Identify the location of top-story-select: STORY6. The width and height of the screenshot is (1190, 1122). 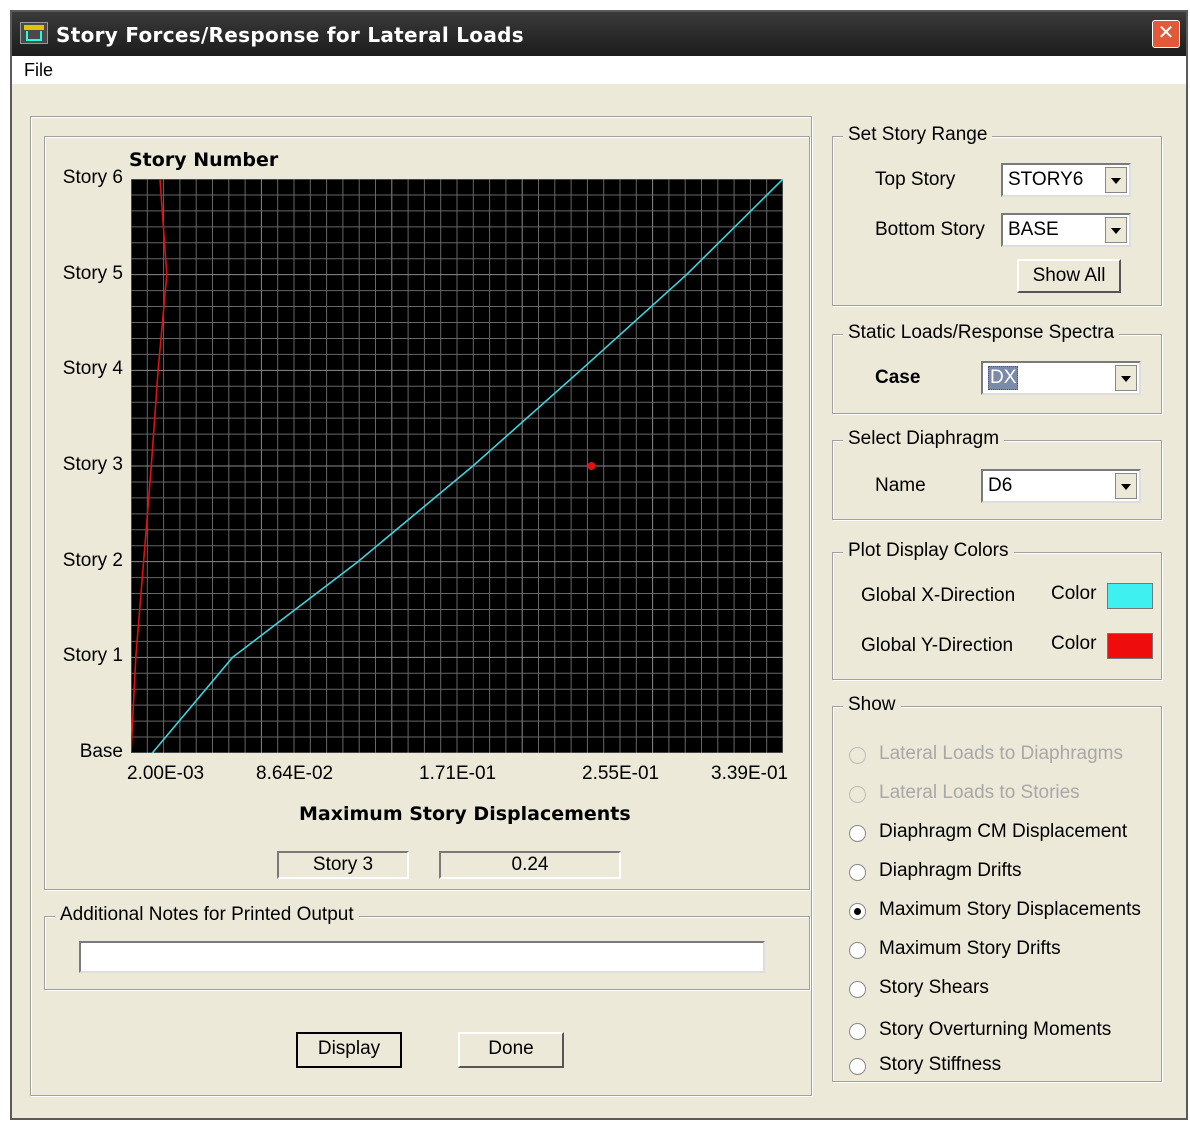
(1066, 180).